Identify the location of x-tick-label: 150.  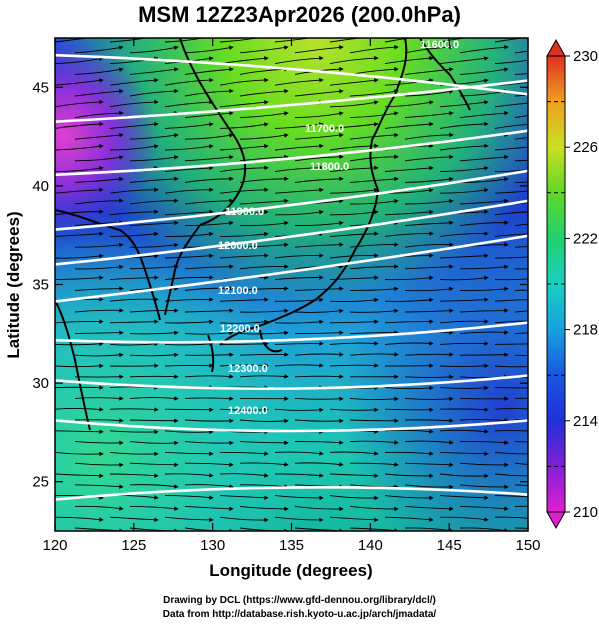
(527, 545).